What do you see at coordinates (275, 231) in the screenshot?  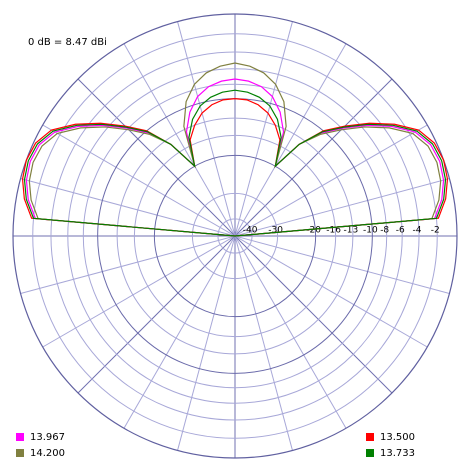 I see `r-tick-label: -30` at bounding box center [275, 231].